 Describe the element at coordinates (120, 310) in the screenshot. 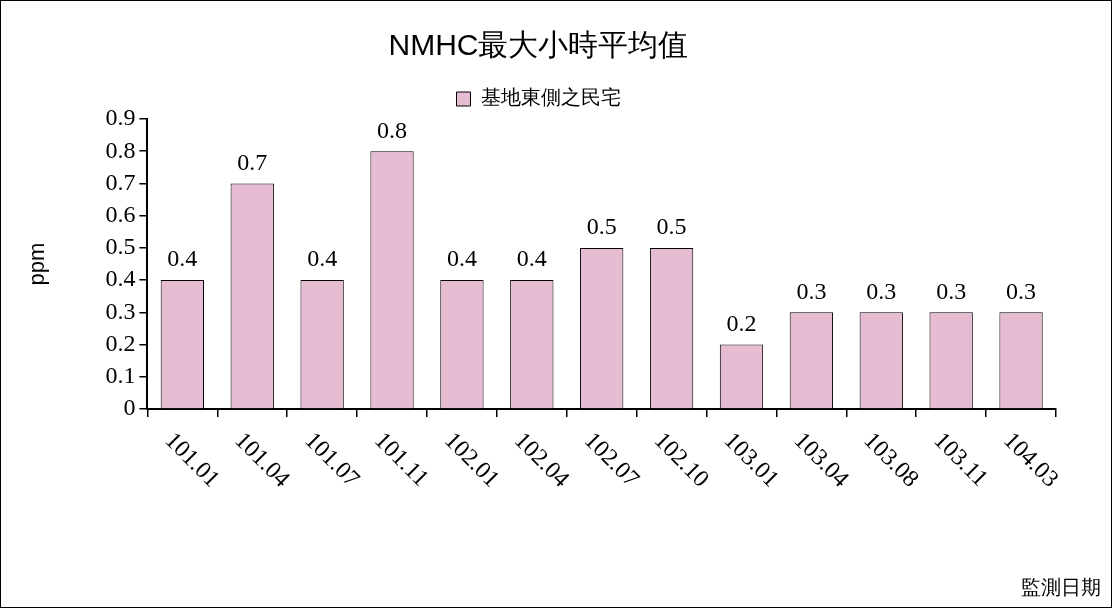

I see `y-tick-label: 0.3` at that location.